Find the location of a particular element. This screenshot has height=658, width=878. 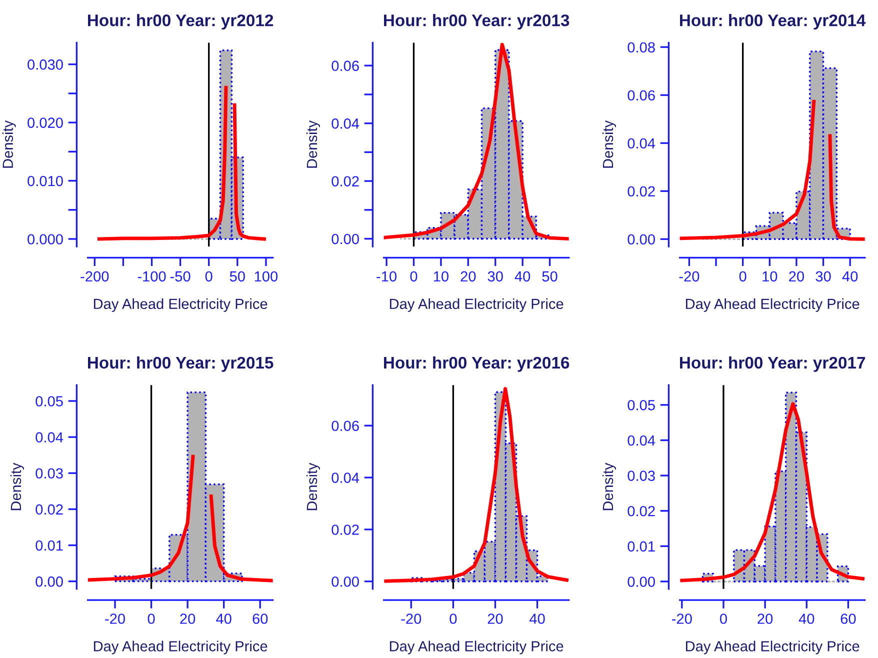

chart-title: Hour: hr00 Year: yr2015 is located at coordinates (181, 364).